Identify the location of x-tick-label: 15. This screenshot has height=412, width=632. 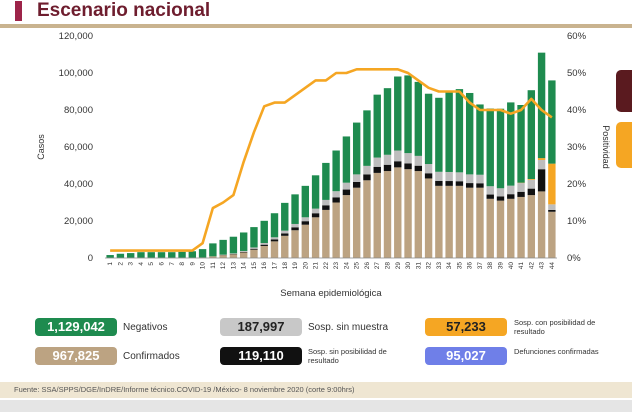
(254, 266).